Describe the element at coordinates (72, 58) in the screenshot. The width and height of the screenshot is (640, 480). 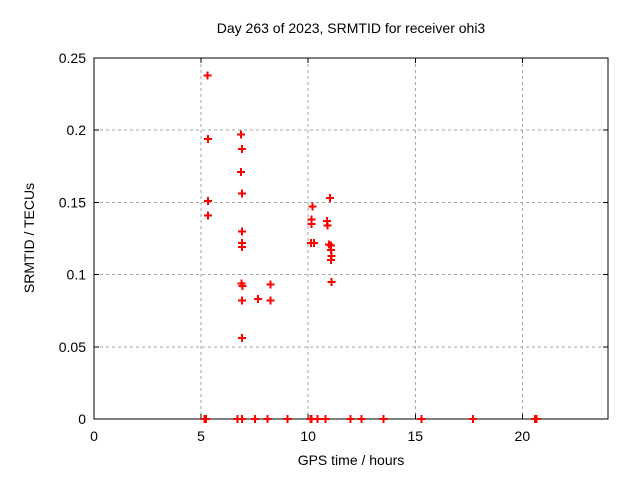
I see `y-tick-label: 0.25` at that location.